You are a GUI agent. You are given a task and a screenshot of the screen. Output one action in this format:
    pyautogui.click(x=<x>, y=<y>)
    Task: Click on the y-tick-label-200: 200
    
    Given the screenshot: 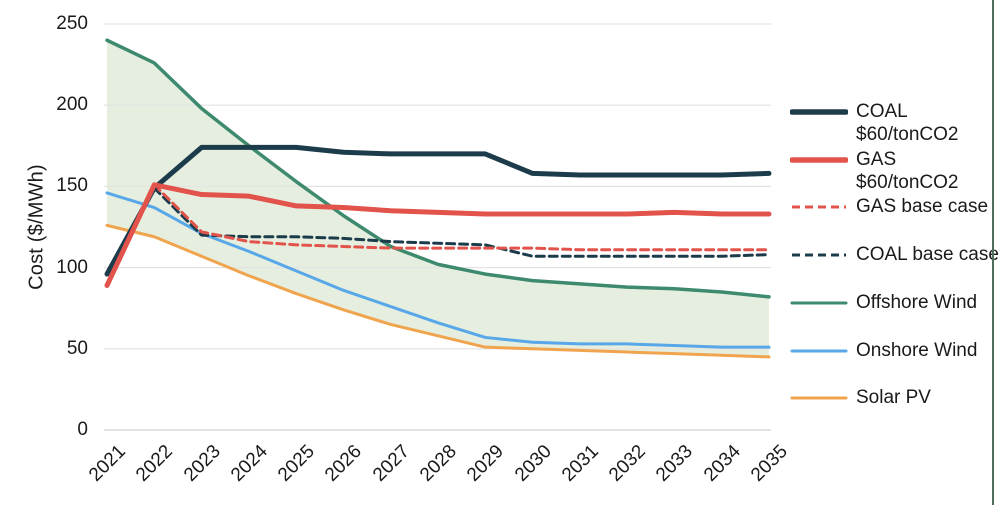 What is the action you would take?
    pyautogui.click(x=72, y=105)
    